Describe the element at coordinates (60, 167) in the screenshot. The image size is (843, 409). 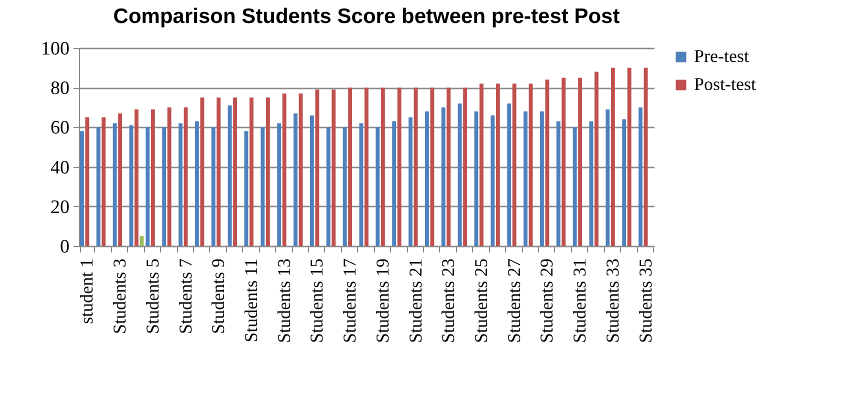
I see `y-tick-label: 40` at that location.